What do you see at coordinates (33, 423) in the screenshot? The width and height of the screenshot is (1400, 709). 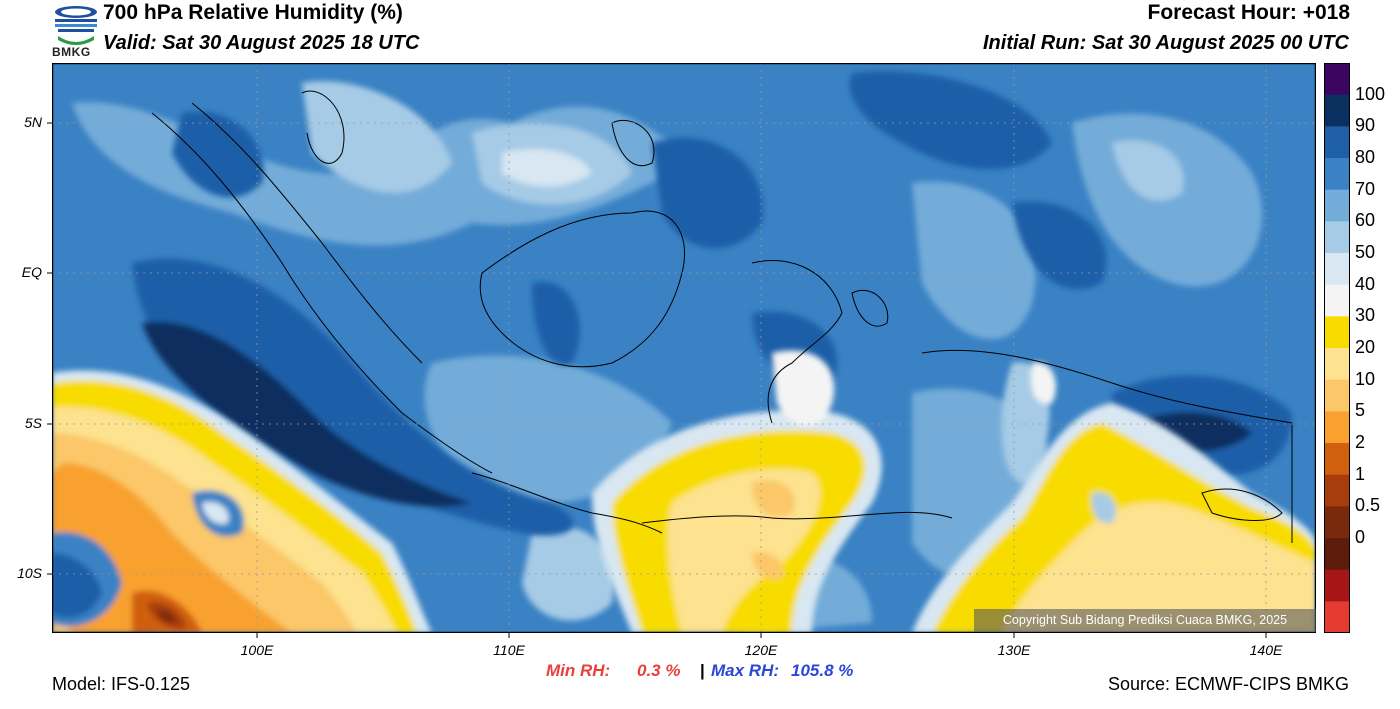 I see `lat-label-5s: 5S` at bounding box center [33, 423].